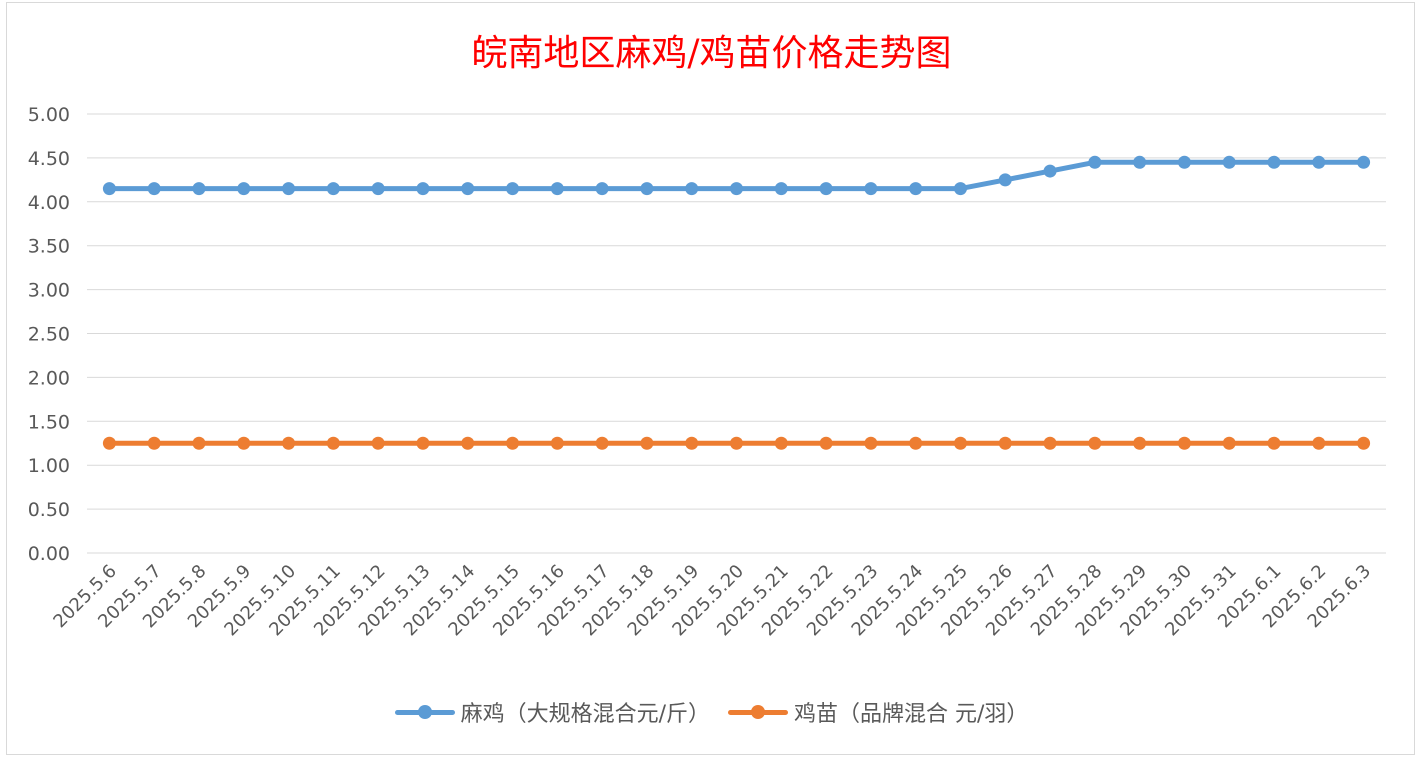  What do you see at coordinates (49, 247) in the screenshot?
I see `y-tick-label: 3.50` at bounding box center [49, 247].